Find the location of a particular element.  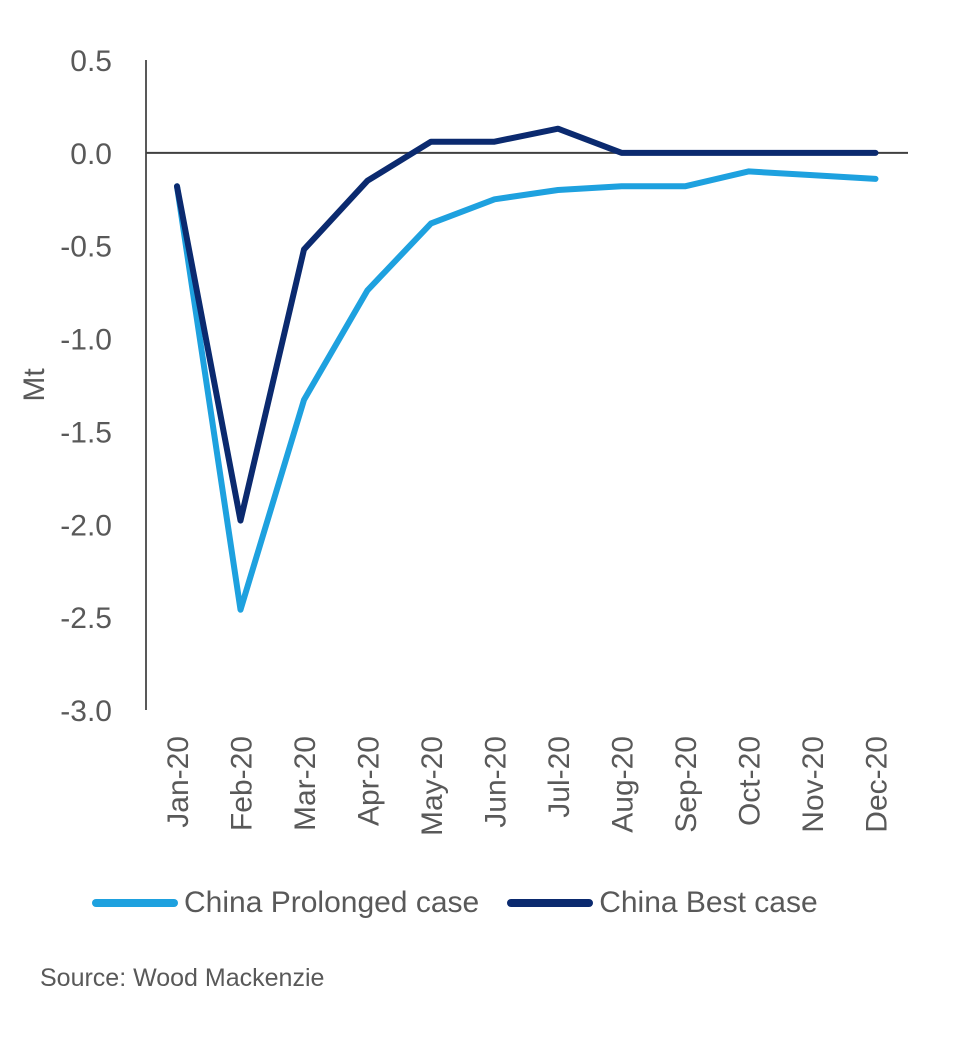

x-tick-label: Jul-20 is located at coordinates (559, 777).